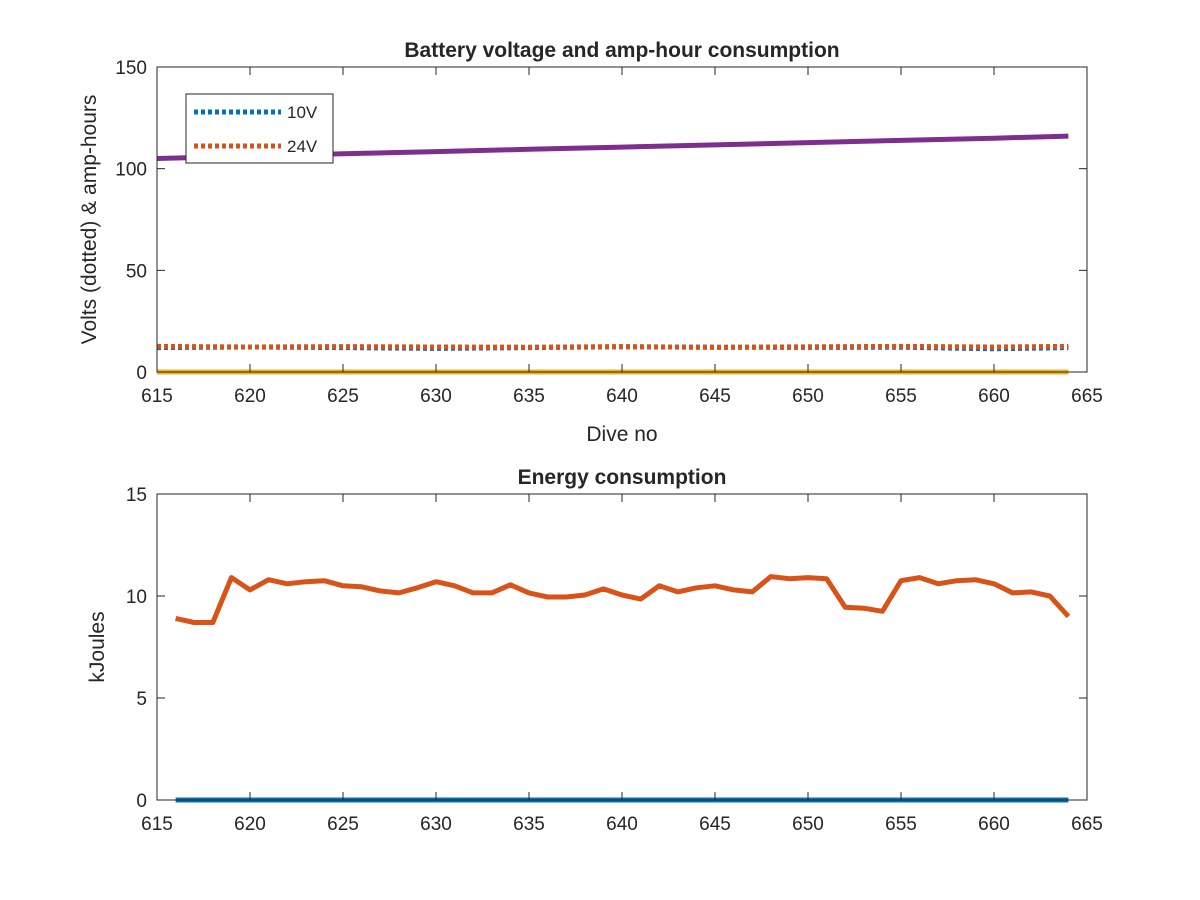  Describe the element at coordinates (622, 477) in the screenshot. I see `chart-title: Energy consumption` at that location.